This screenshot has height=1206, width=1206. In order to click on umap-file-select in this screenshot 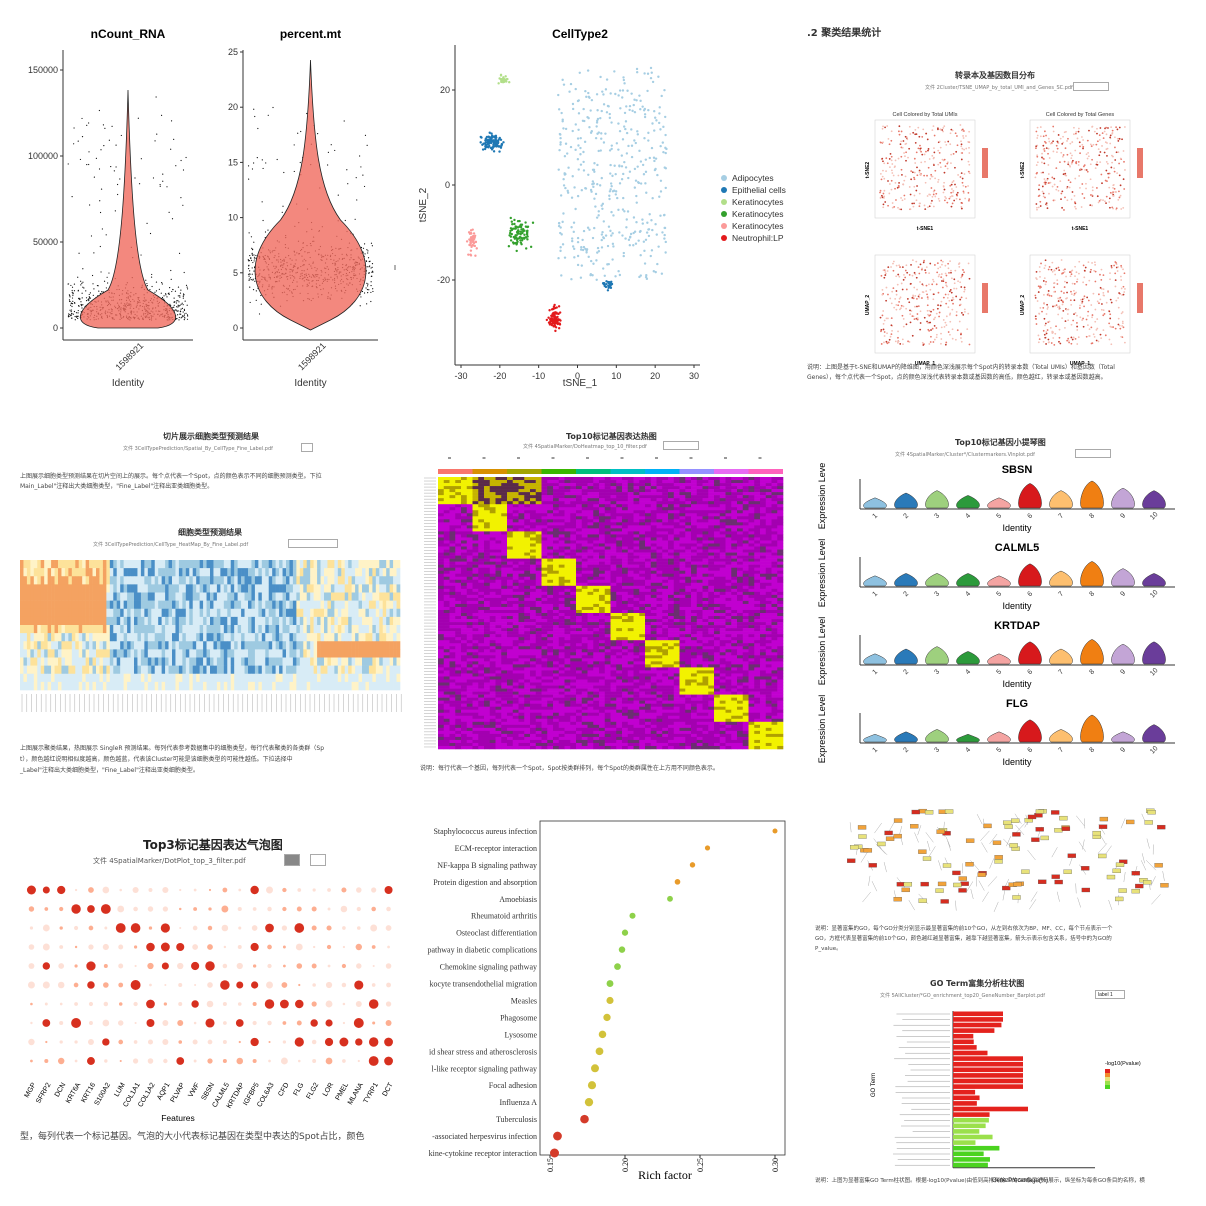, I will do `click(1091, 86)`.